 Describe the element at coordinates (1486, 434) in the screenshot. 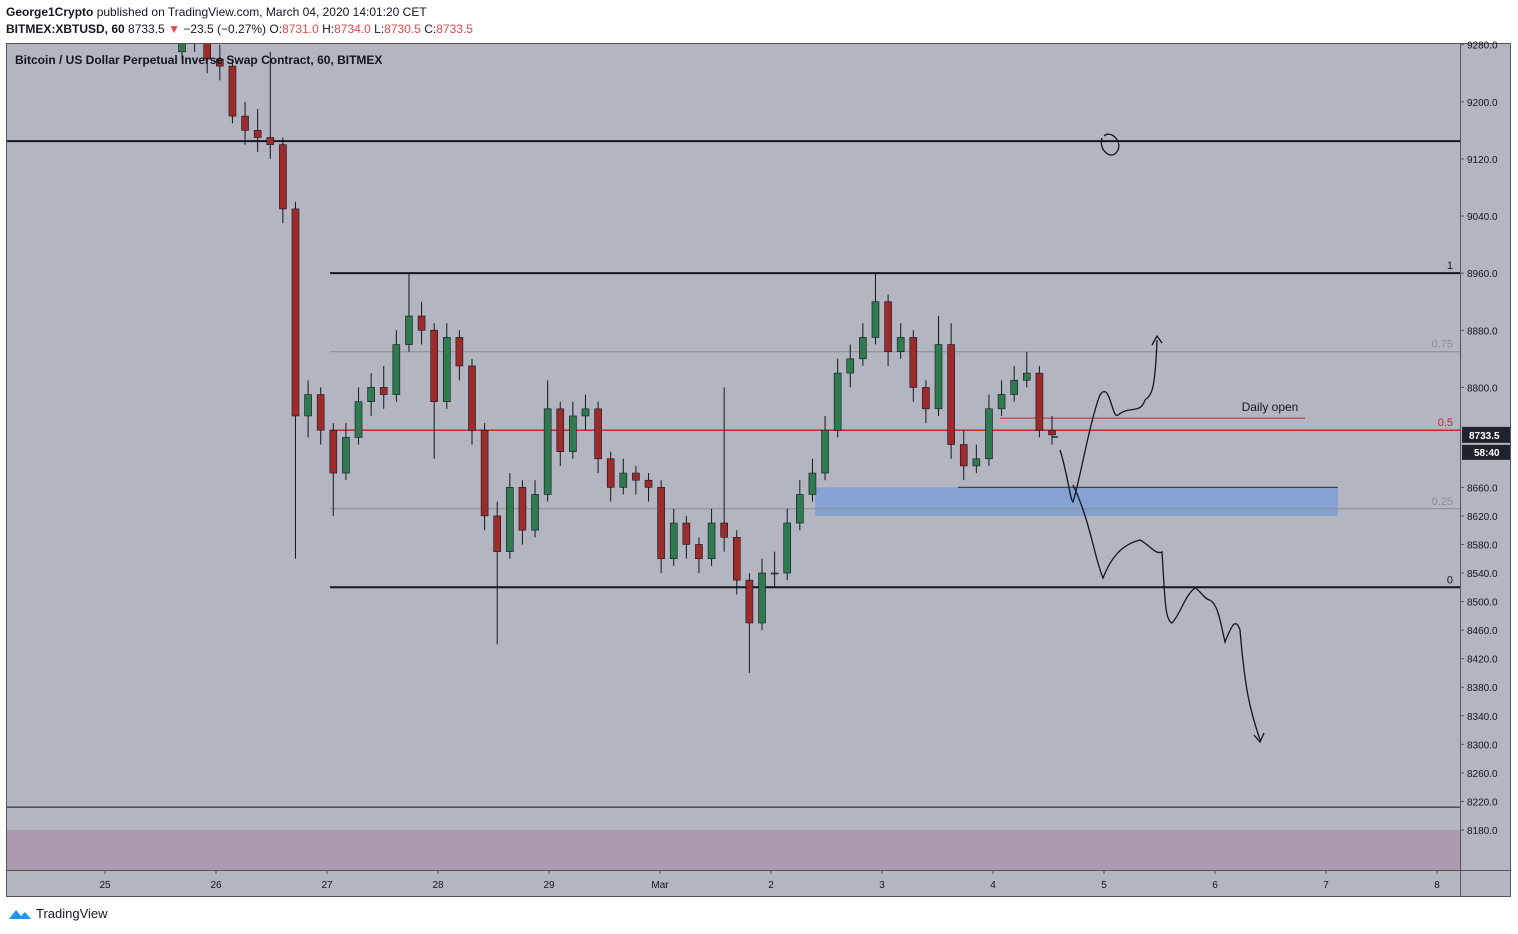

I see `last-price-box` at that location.